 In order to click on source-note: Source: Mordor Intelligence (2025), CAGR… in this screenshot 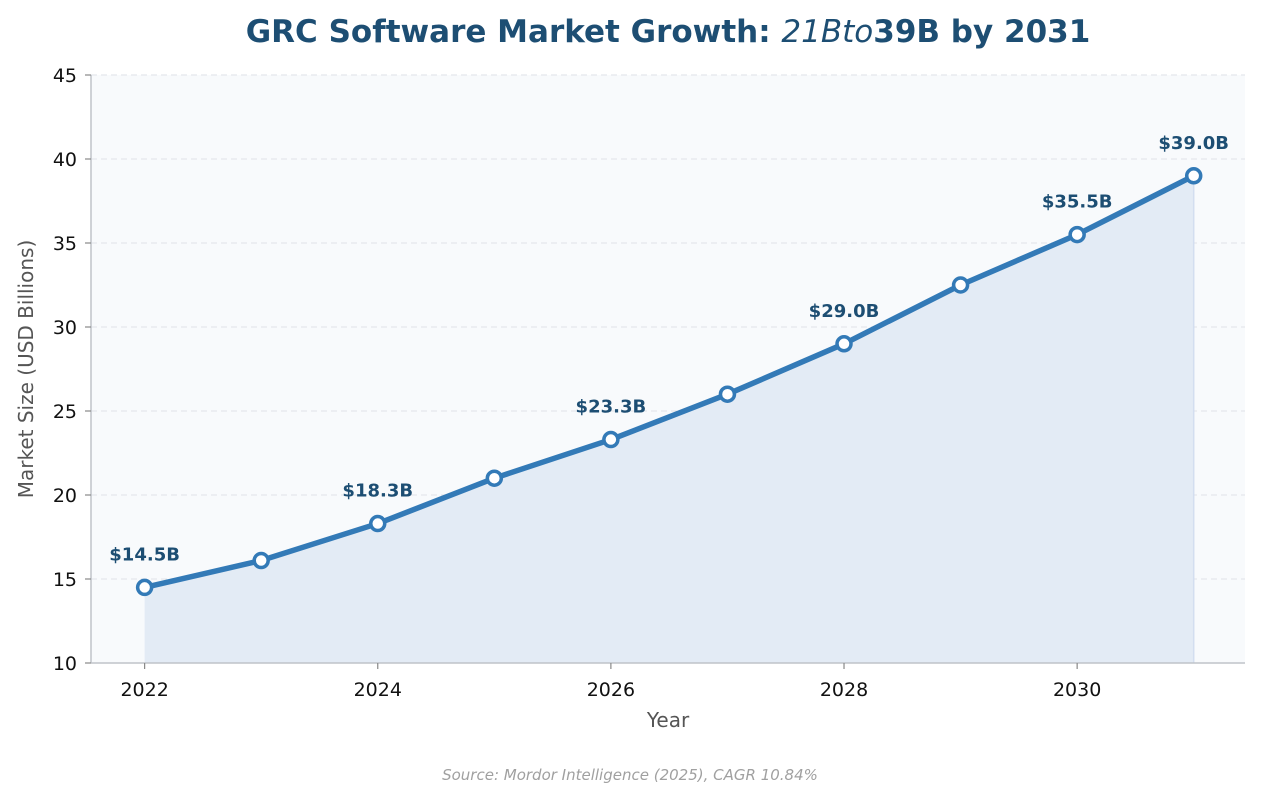, I will do `click(630, 775)`.